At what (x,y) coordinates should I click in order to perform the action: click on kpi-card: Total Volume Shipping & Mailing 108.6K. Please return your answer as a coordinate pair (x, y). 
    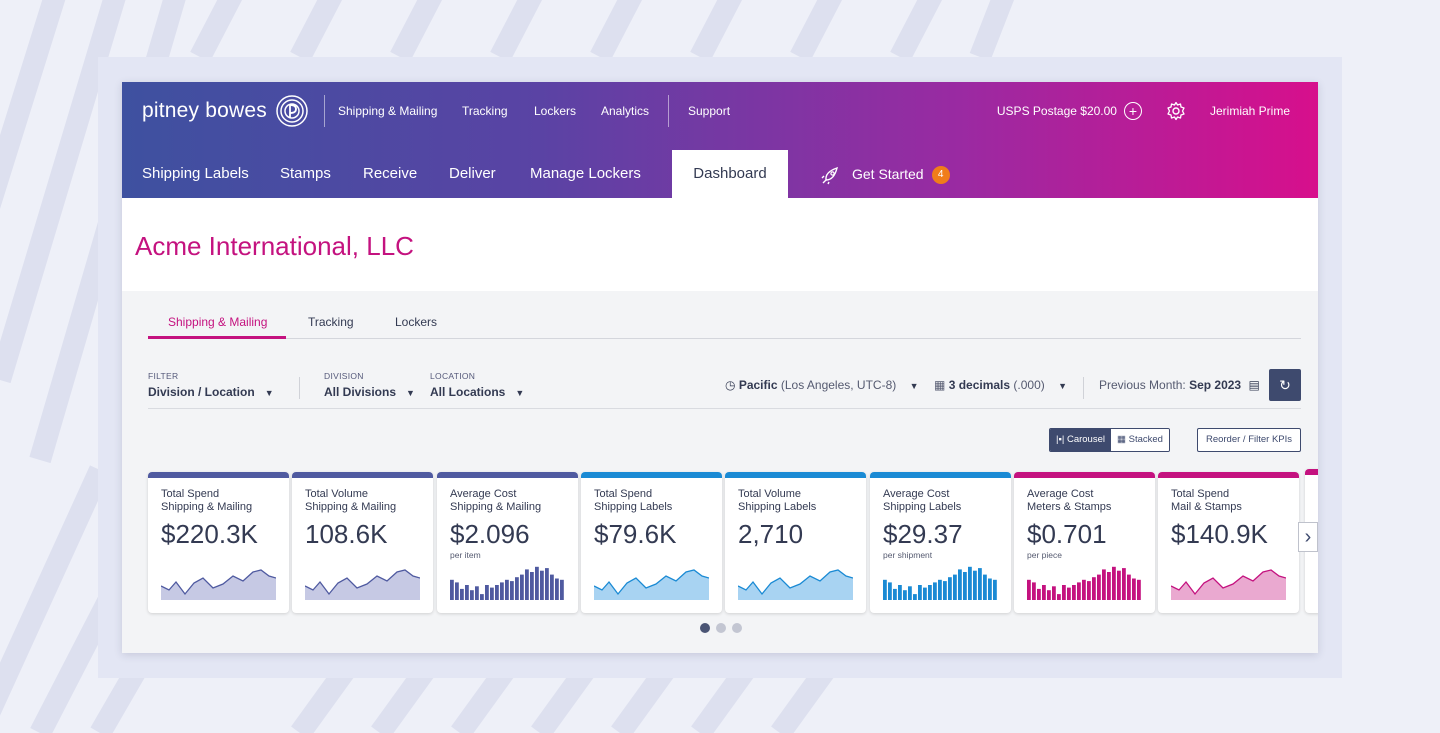
    Looking at the image, I should click on (362, 542).